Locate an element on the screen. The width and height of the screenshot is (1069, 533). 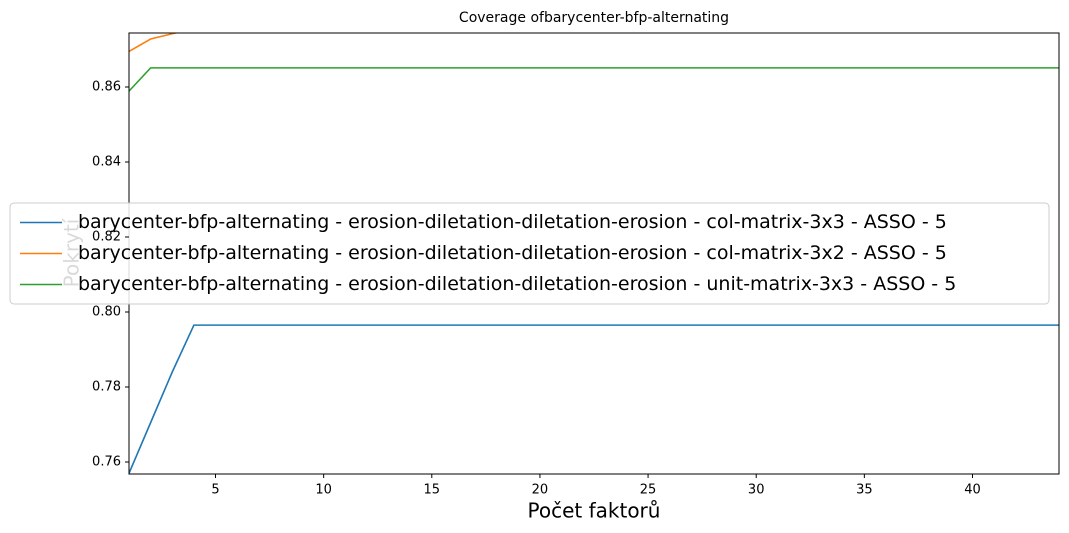
x-tick-label: 25 is located at coordinates (648, 490).